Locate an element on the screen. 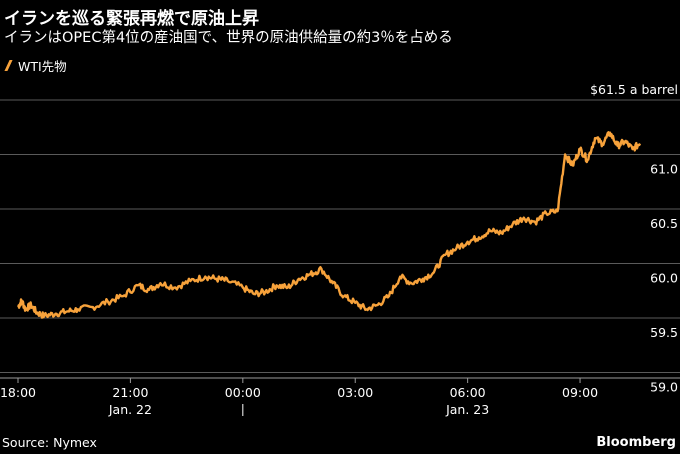  legend: WTI先物 is located at coordinates (35, 65).